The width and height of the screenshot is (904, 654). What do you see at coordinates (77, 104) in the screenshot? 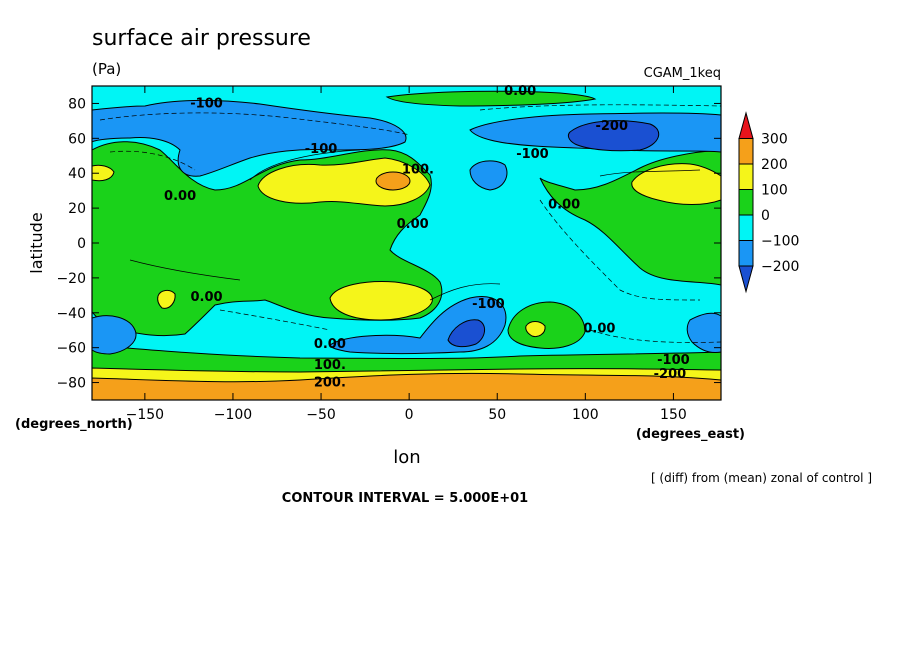
I see `y-tick-label: 80` at bounding box center [77, 104].